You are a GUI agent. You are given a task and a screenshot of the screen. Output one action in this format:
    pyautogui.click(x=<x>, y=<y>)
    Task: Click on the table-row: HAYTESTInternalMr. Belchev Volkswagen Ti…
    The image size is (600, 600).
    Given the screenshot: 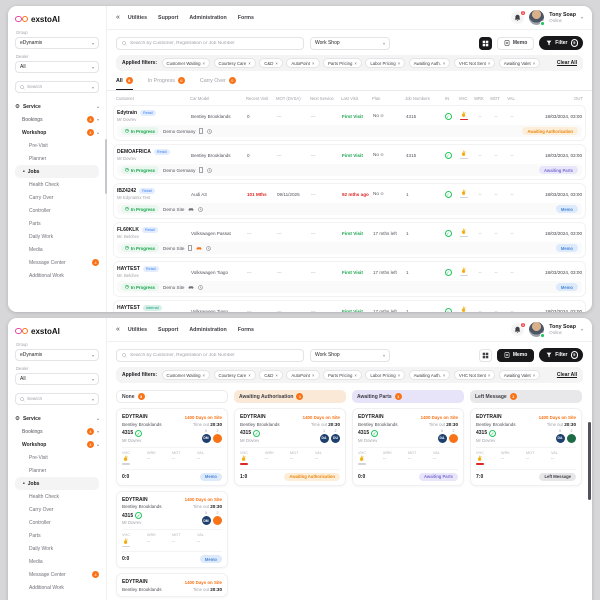 What is the action you would take?
    pyautogui.click(x=349, y=306)
    